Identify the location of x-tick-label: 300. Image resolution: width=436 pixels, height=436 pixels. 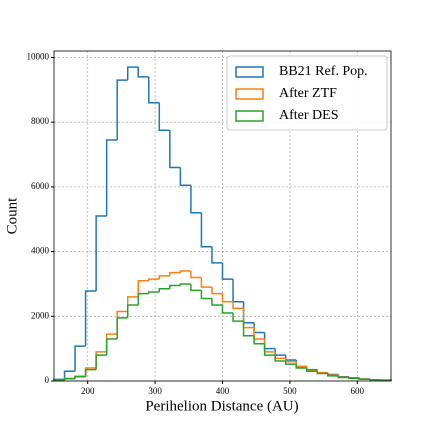
(155, 391).